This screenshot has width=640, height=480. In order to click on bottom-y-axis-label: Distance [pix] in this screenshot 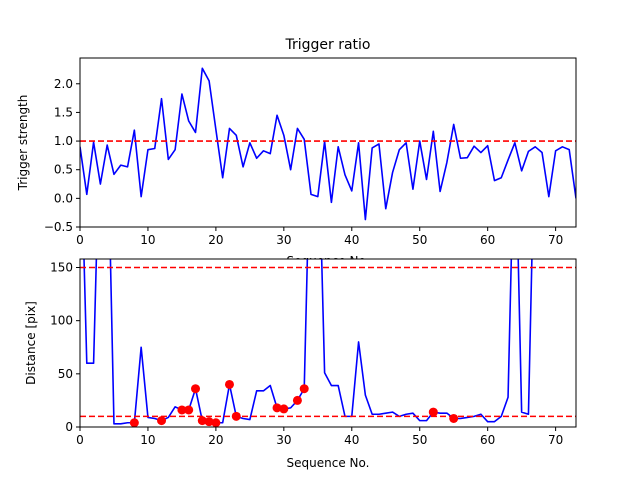, I will do `click(31, 343)`.